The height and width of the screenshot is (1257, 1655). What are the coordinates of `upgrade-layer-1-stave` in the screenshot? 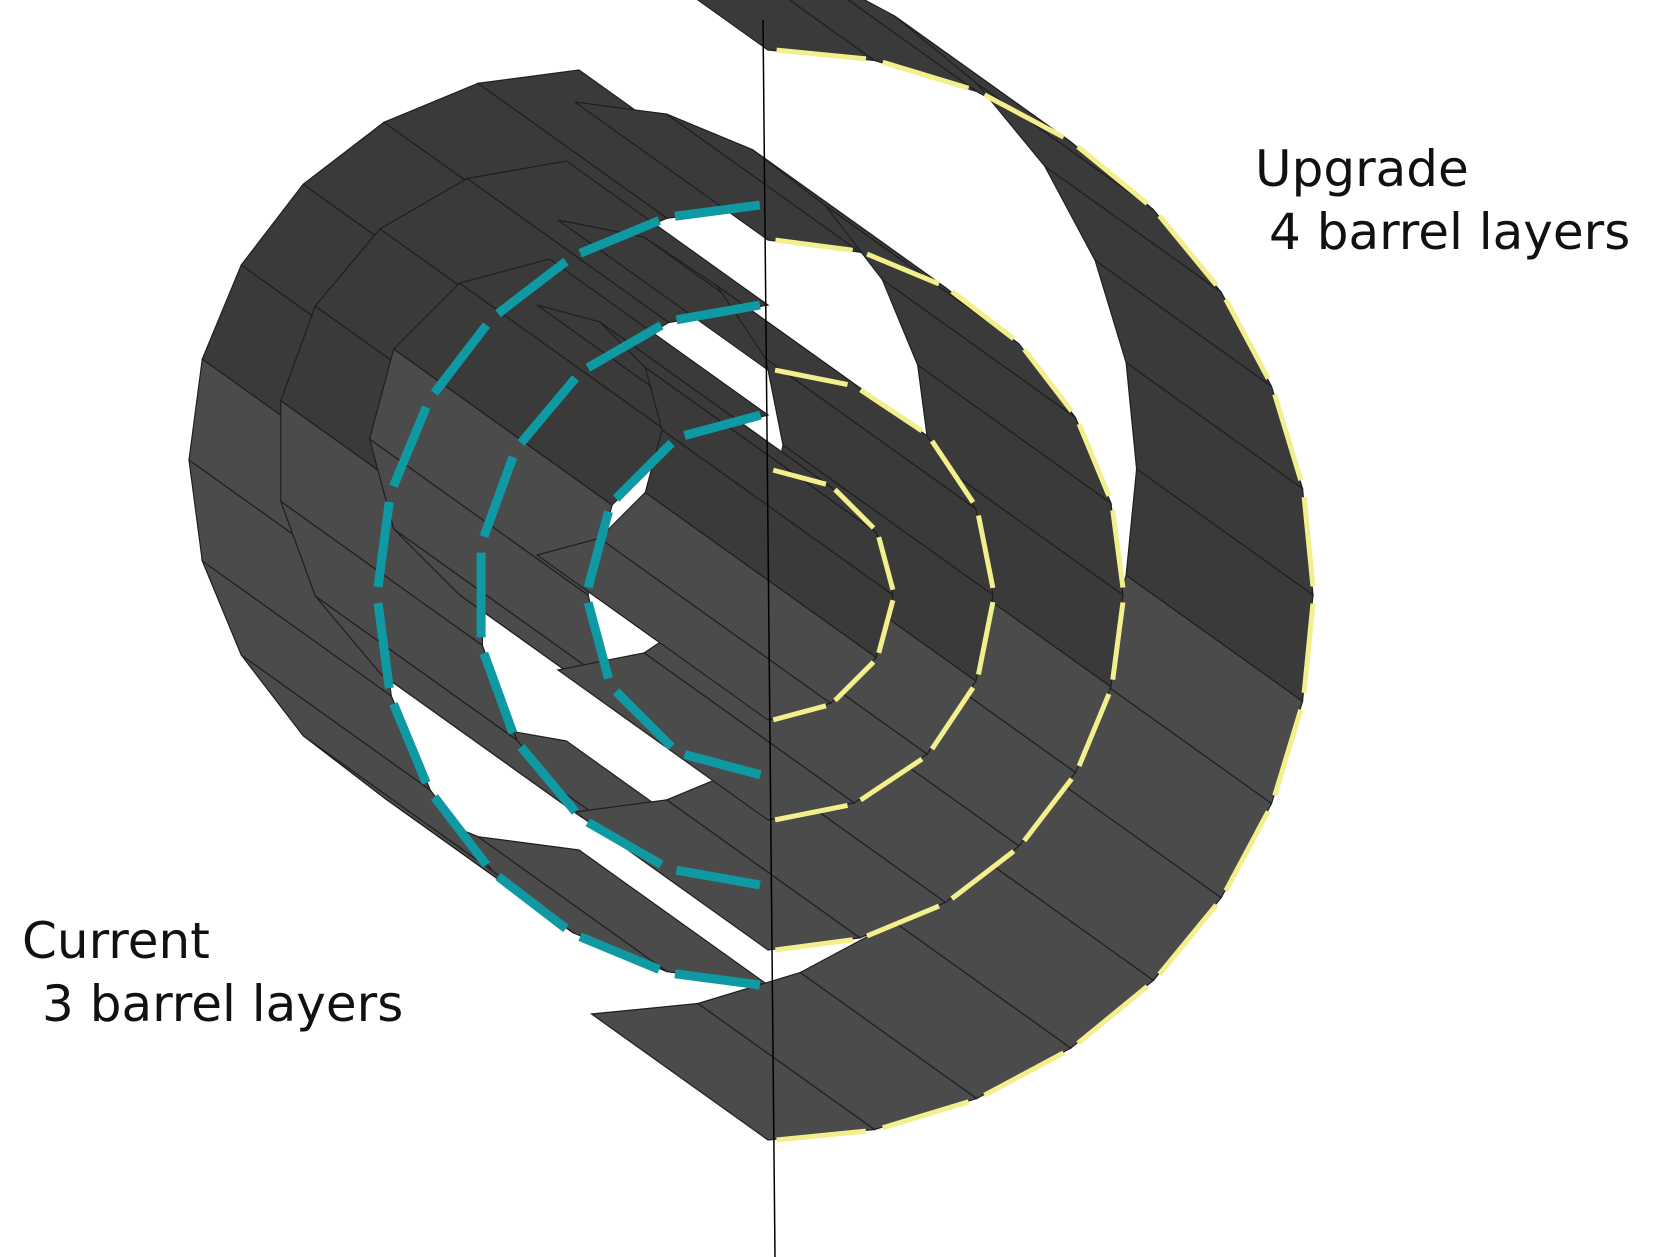 It's located at (1024, 113).